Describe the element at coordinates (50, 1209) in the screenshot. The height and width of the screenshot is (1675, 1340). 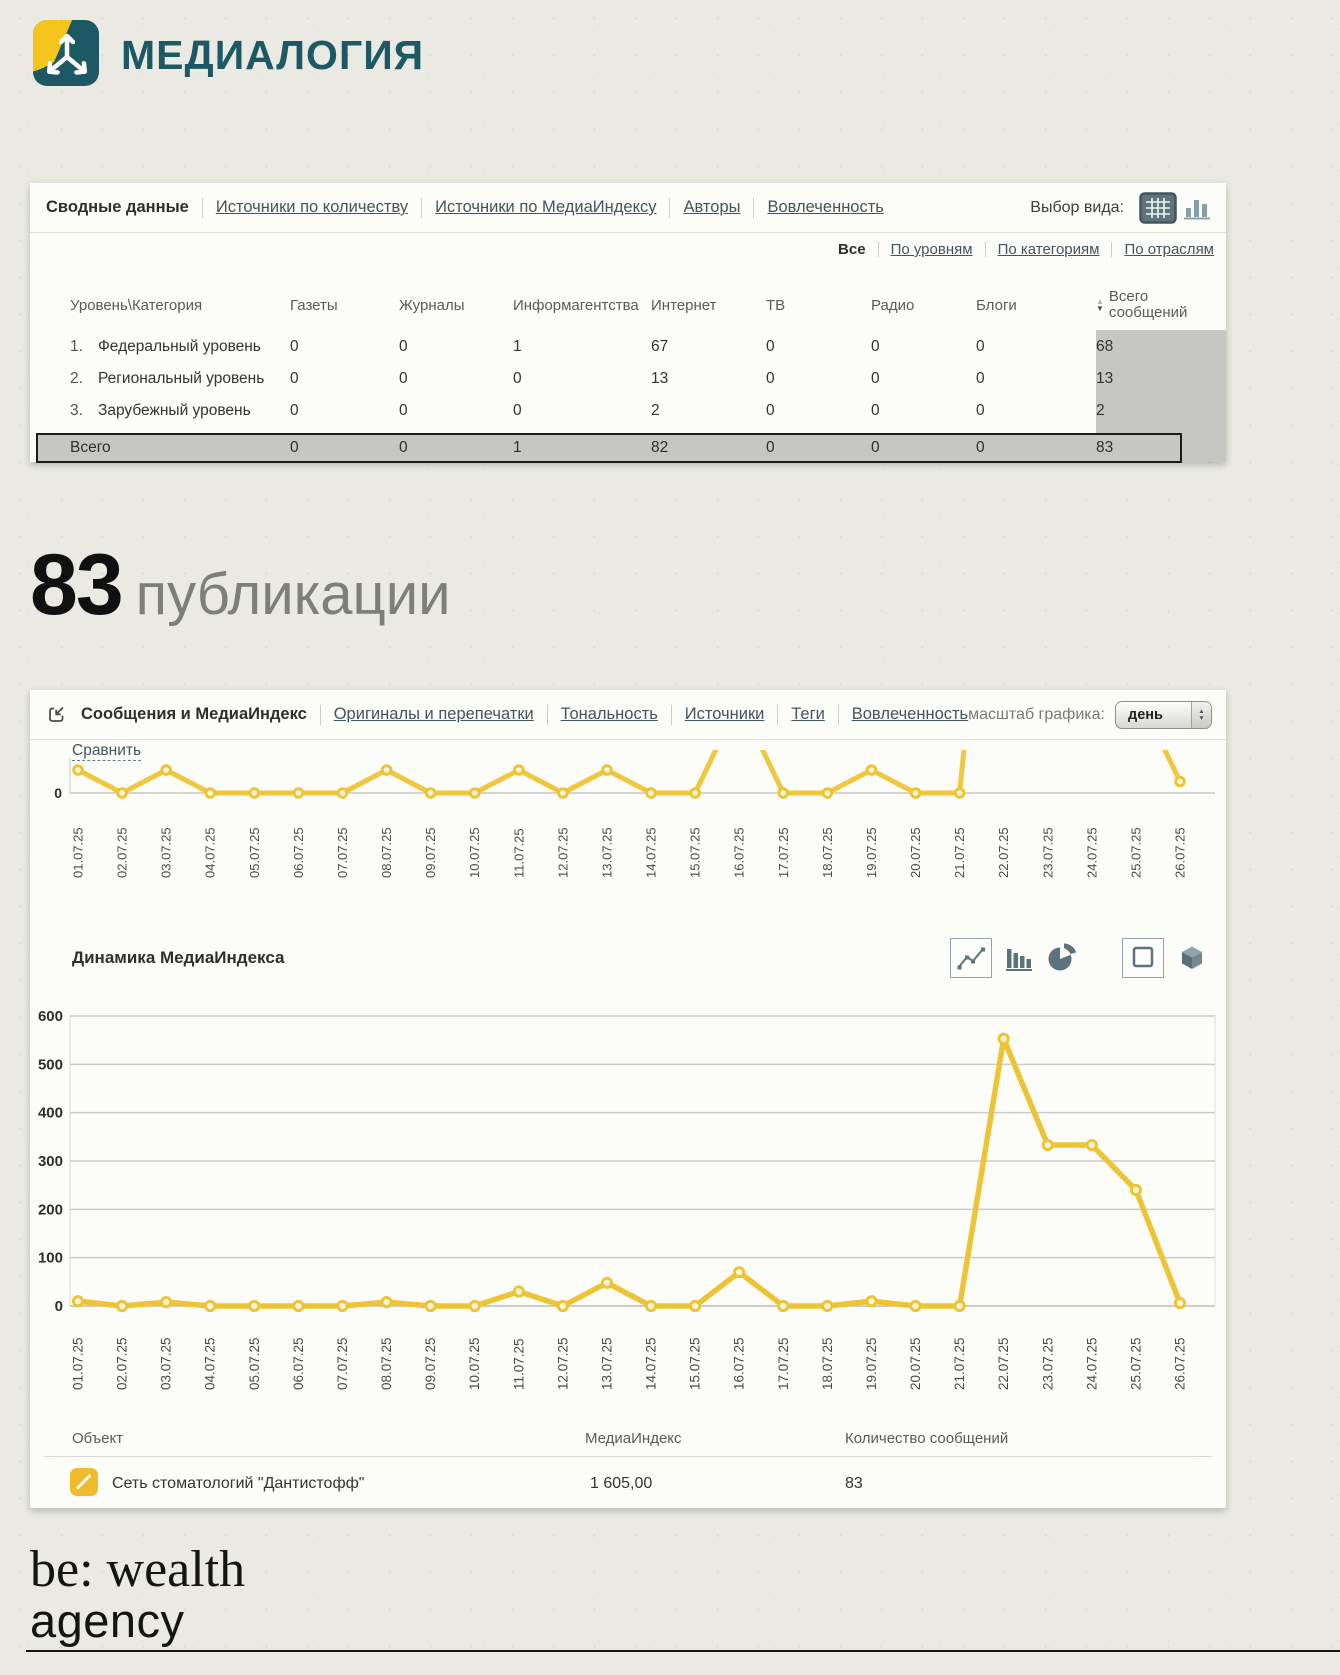
I see `y-axis-label: 200` at that location.